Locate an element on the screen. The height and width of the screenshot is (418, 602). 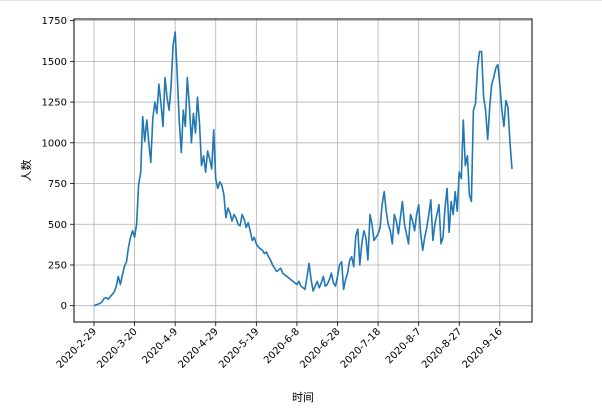
y-tick-label: 1250 is located at coordinates (54, 103).